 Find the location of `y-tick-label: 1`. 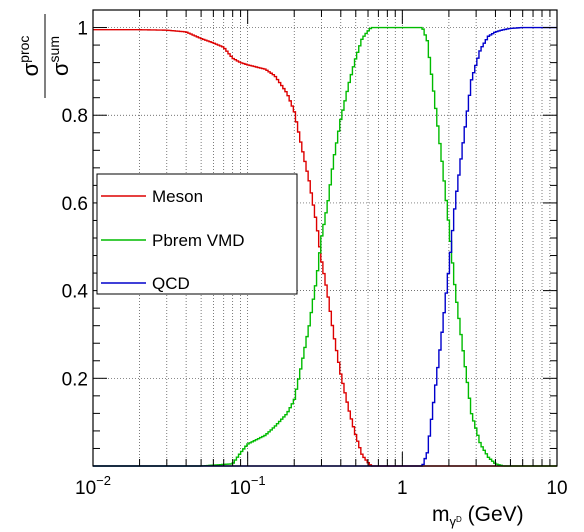

y-tick-label: 1 is located at coordinates (82, 29).